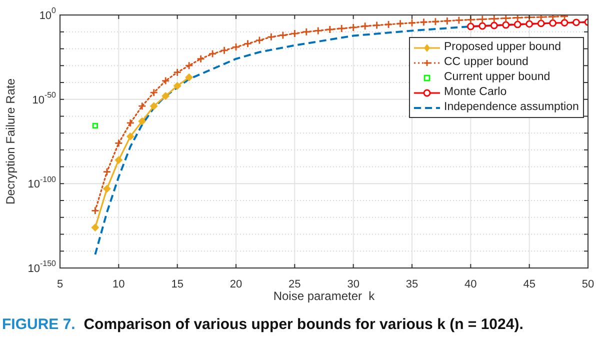  I want to click on x-tick-label: 40, so click(470, 284).